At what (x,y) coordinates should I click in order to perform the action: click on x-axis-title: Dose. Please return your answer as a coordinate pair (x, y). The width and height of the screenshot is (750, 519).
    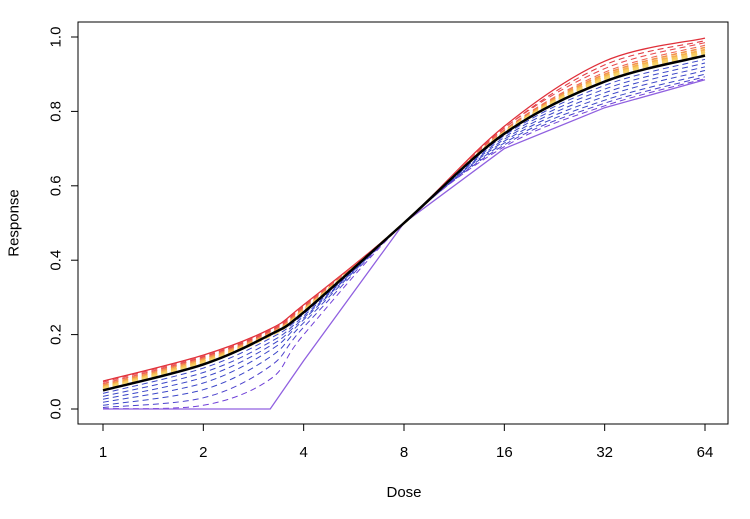
    Looking at the image, I should click on (403, 492).